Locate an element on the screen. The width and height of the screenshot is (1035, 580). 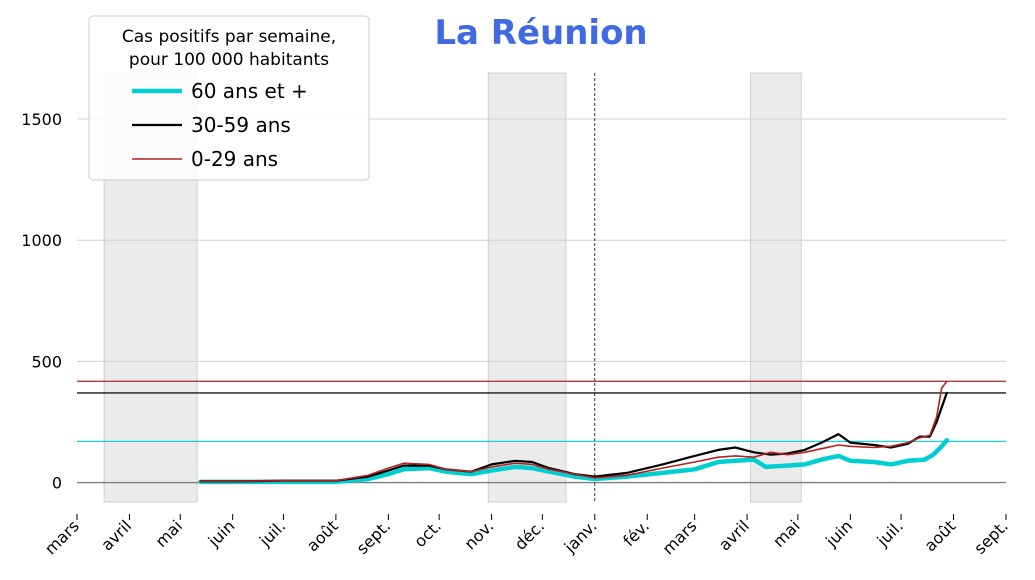
chart-title: La Réunion is located at coordinates (540, 33).